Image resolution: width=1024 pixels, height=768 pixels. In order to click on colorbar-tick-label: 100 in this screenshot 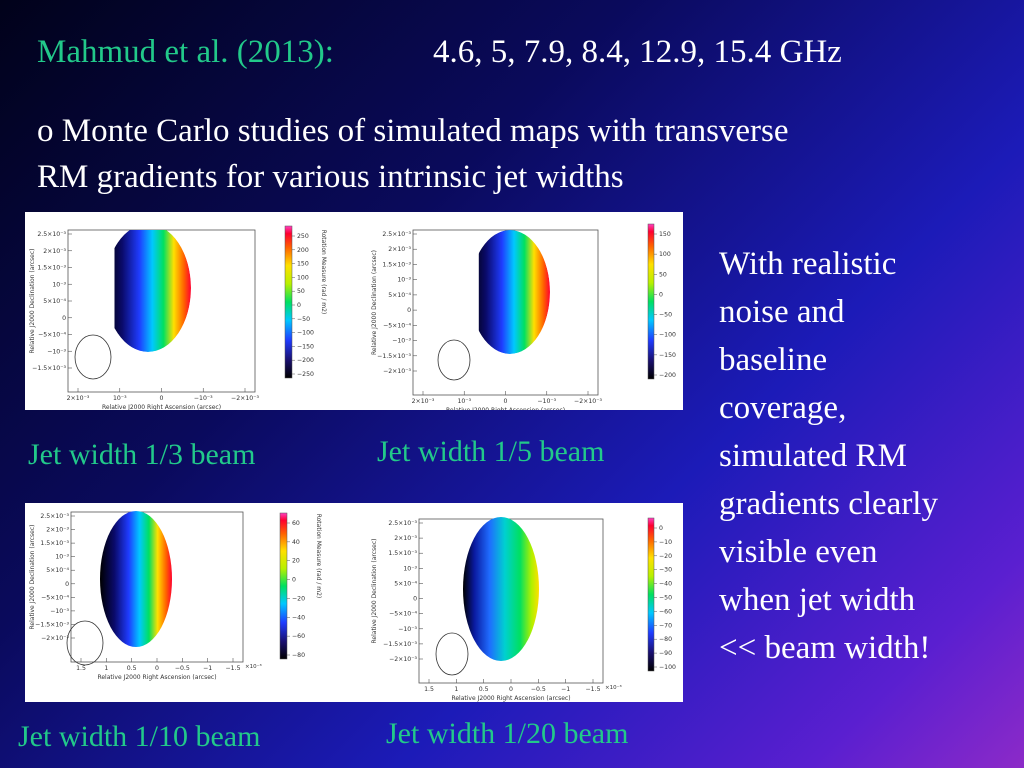, I will do `click(665, 254)`.